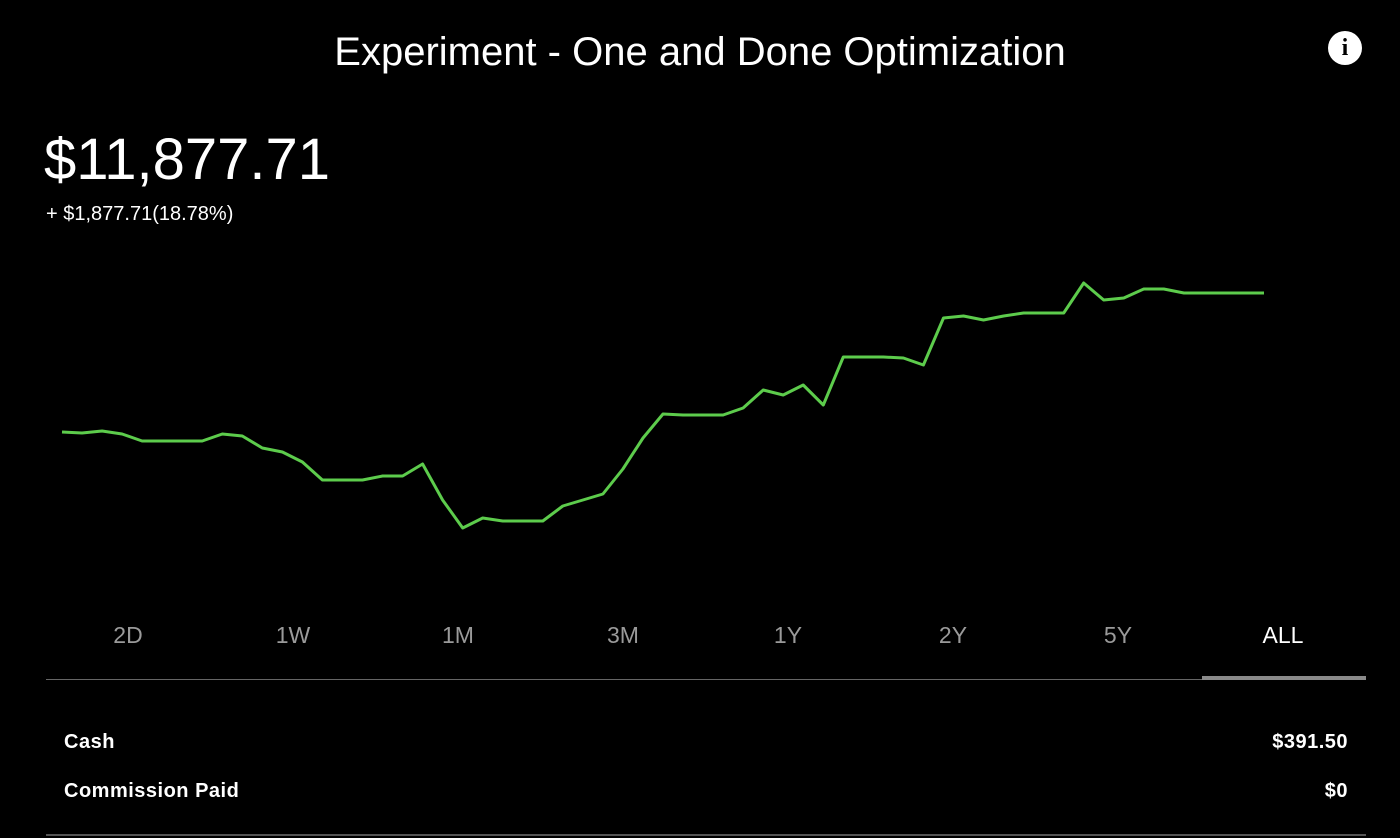  I want to click on info-button: i, so click(1345, 48).